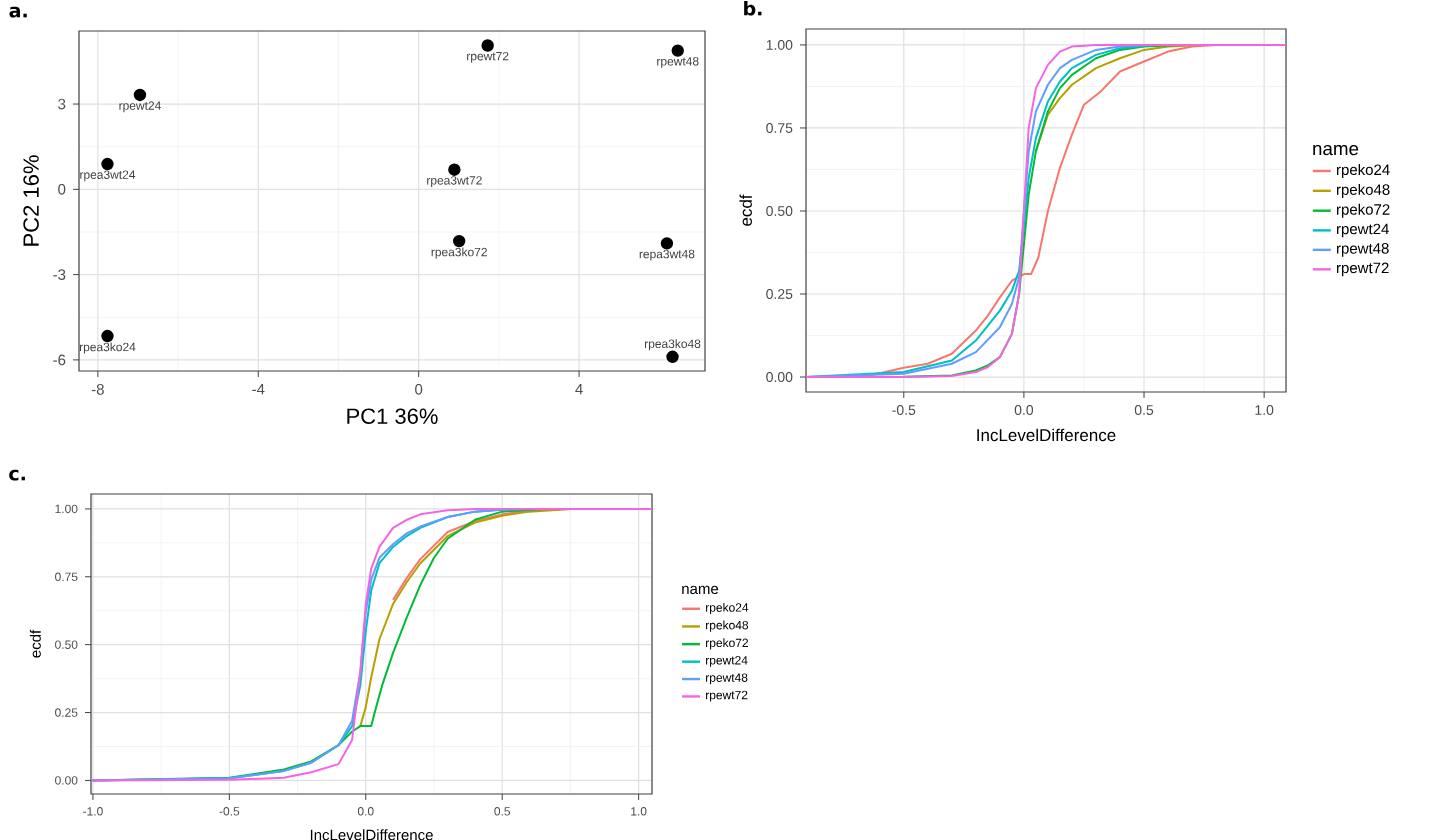  Describe the element at coordinates (93, 811) in the screenshot. I see `x-tick-label: -1.0` at that location.